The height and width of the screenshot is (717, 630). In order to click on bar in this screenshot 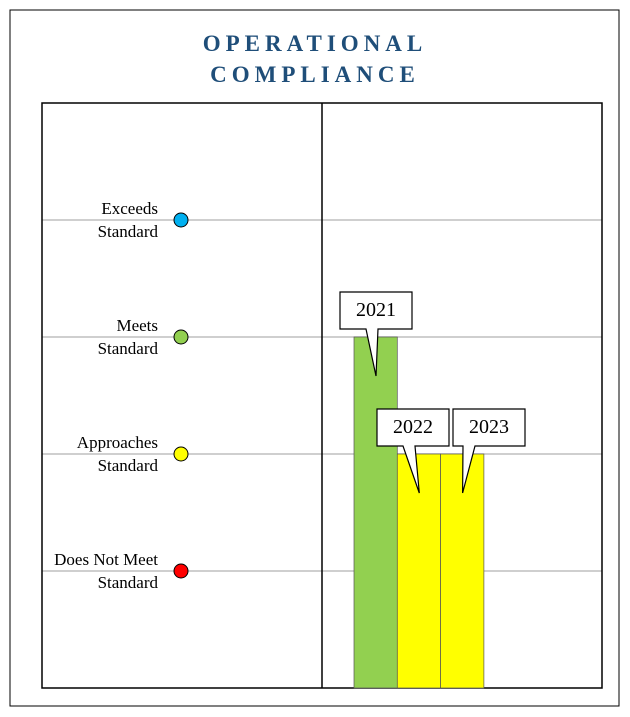, I will do `click(375, 512)`.